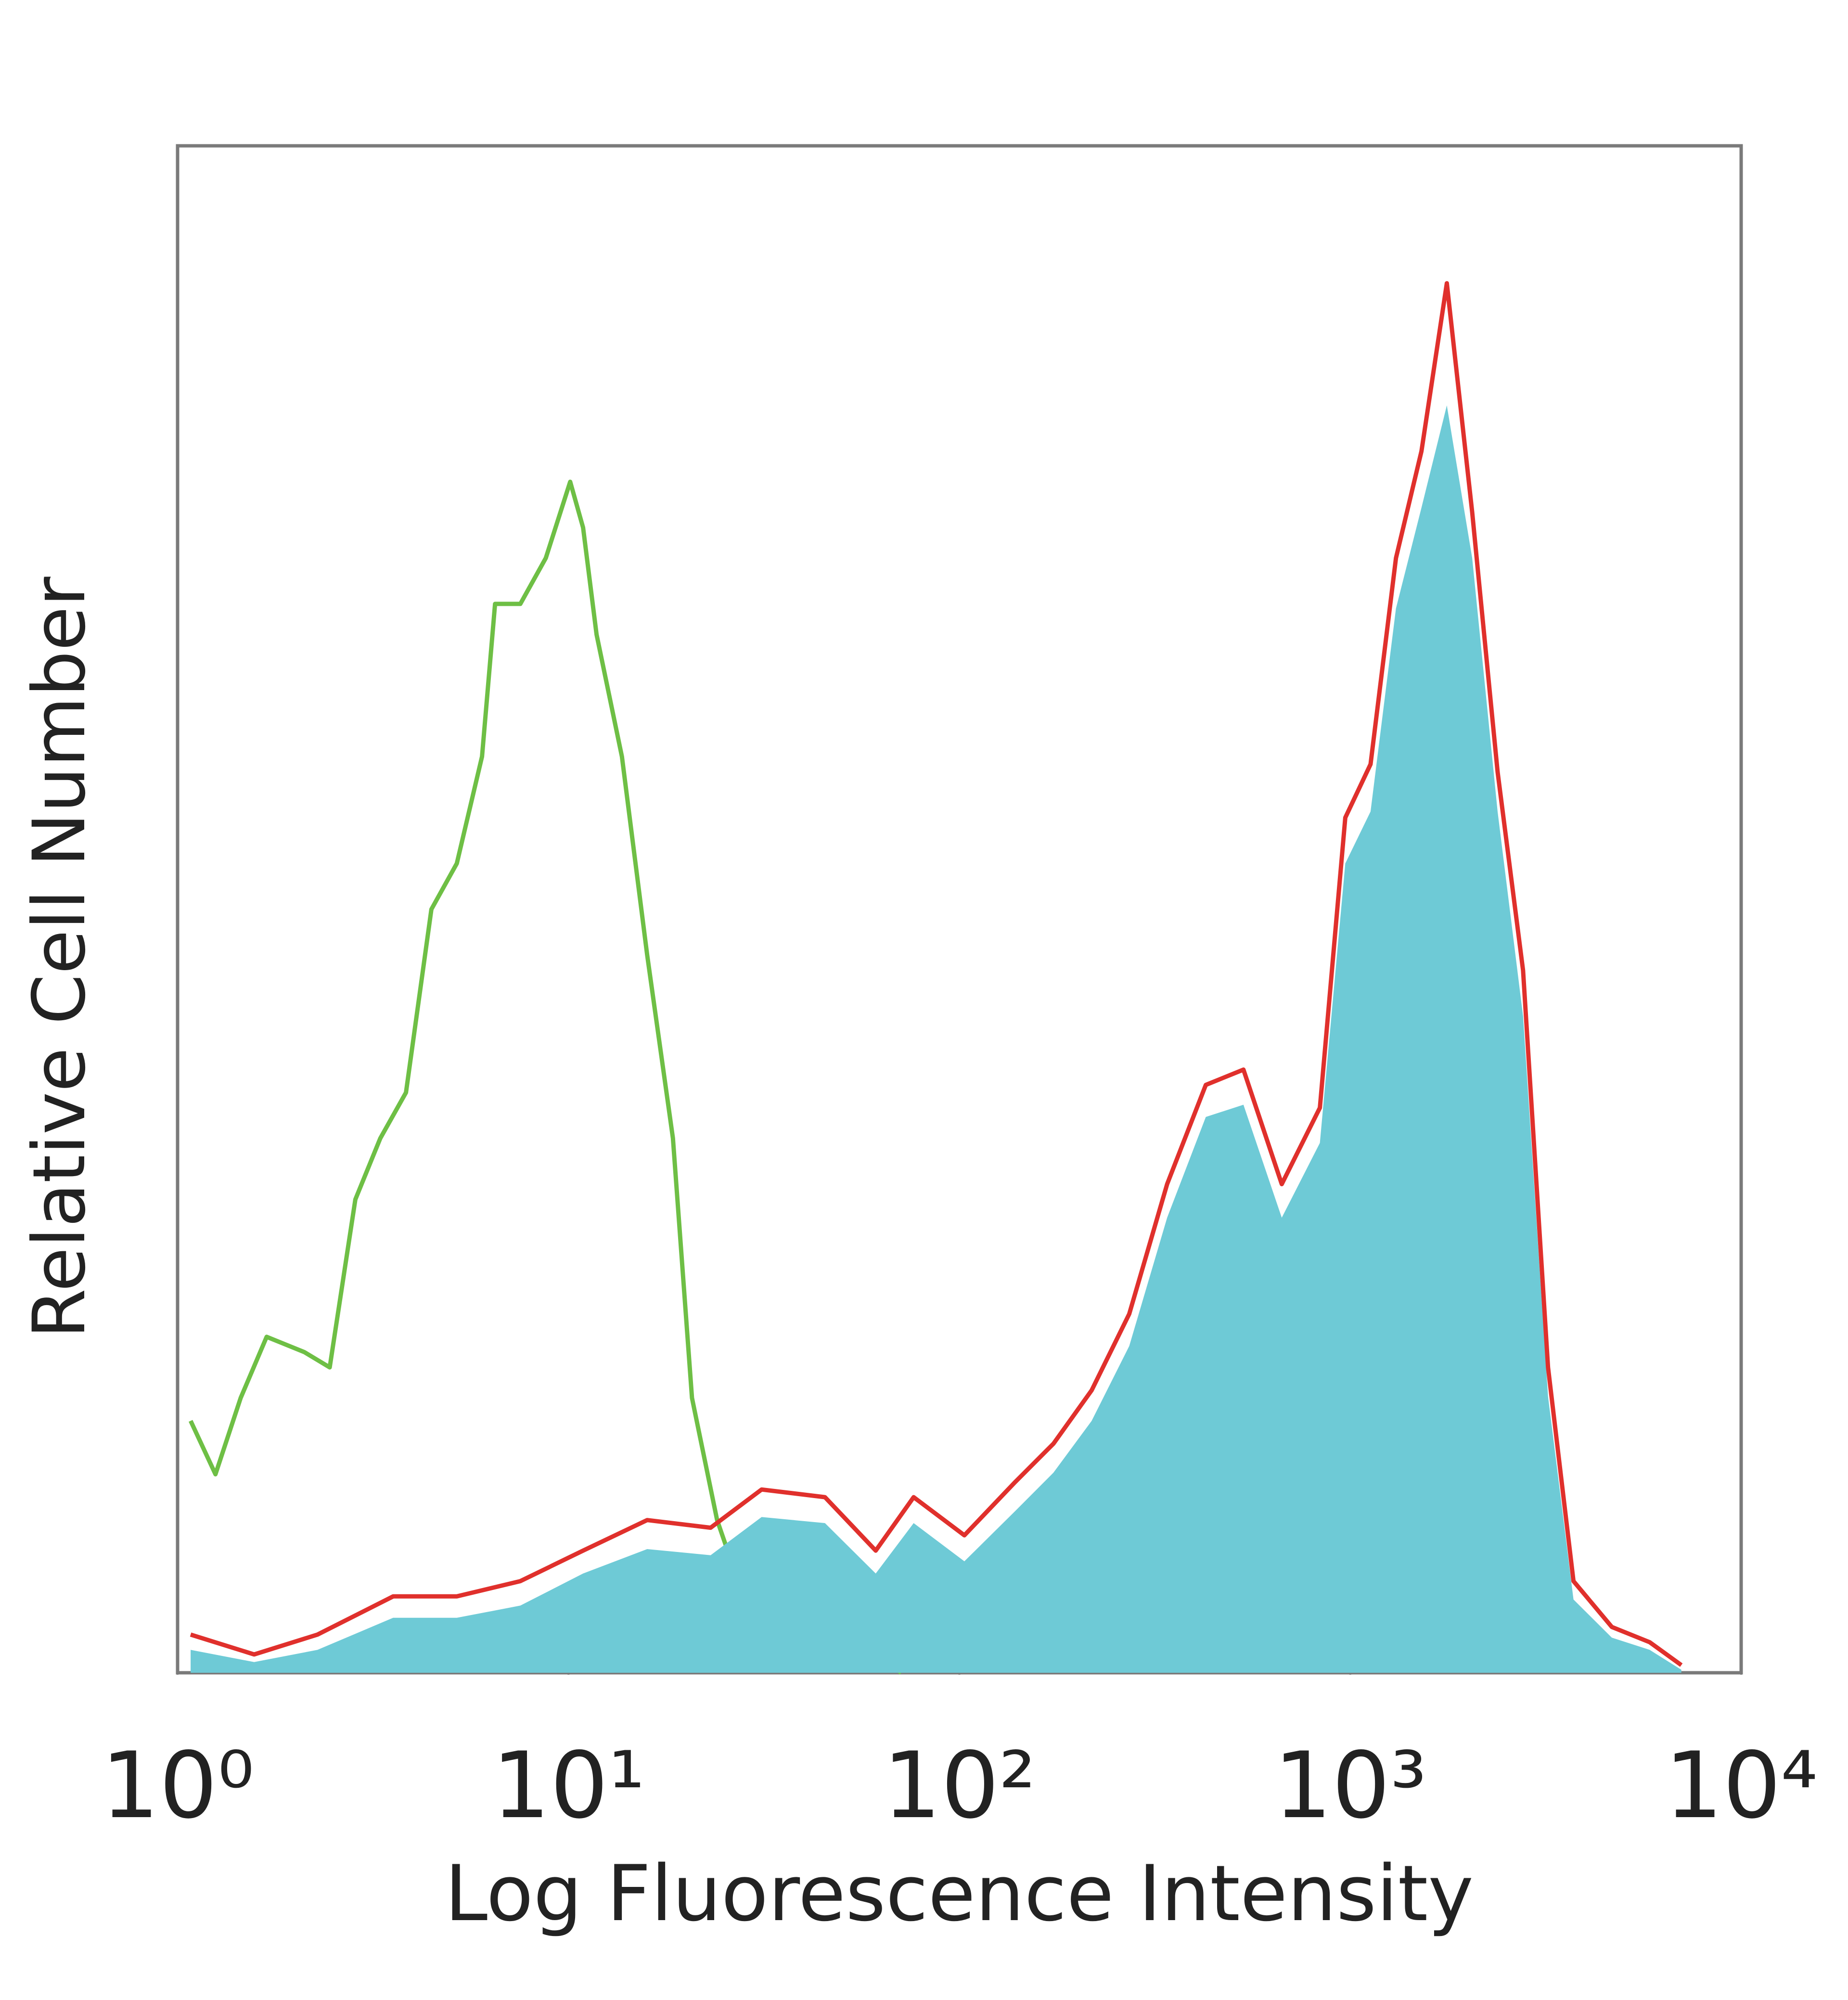 This screenshot has height=2000, width=1848. What do you see at coordinates (1741, 1785) in the screenshot?
I see `x-tick-label: 10⁴` at bounding box center [1741, 1785].